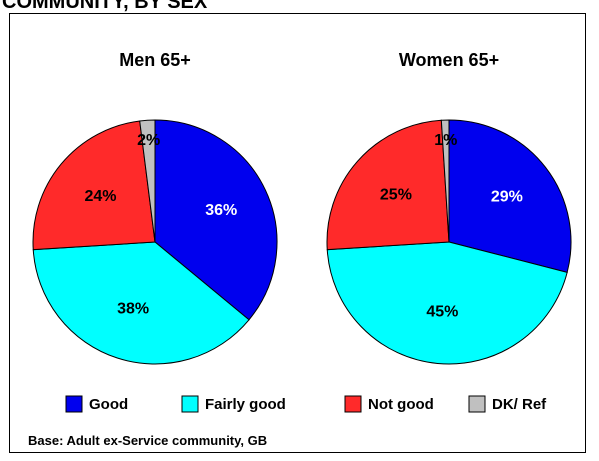  Describe the element at coordinates (477, 404) in the screenshot. I see `legend-swatch-dk-ref` at that location.